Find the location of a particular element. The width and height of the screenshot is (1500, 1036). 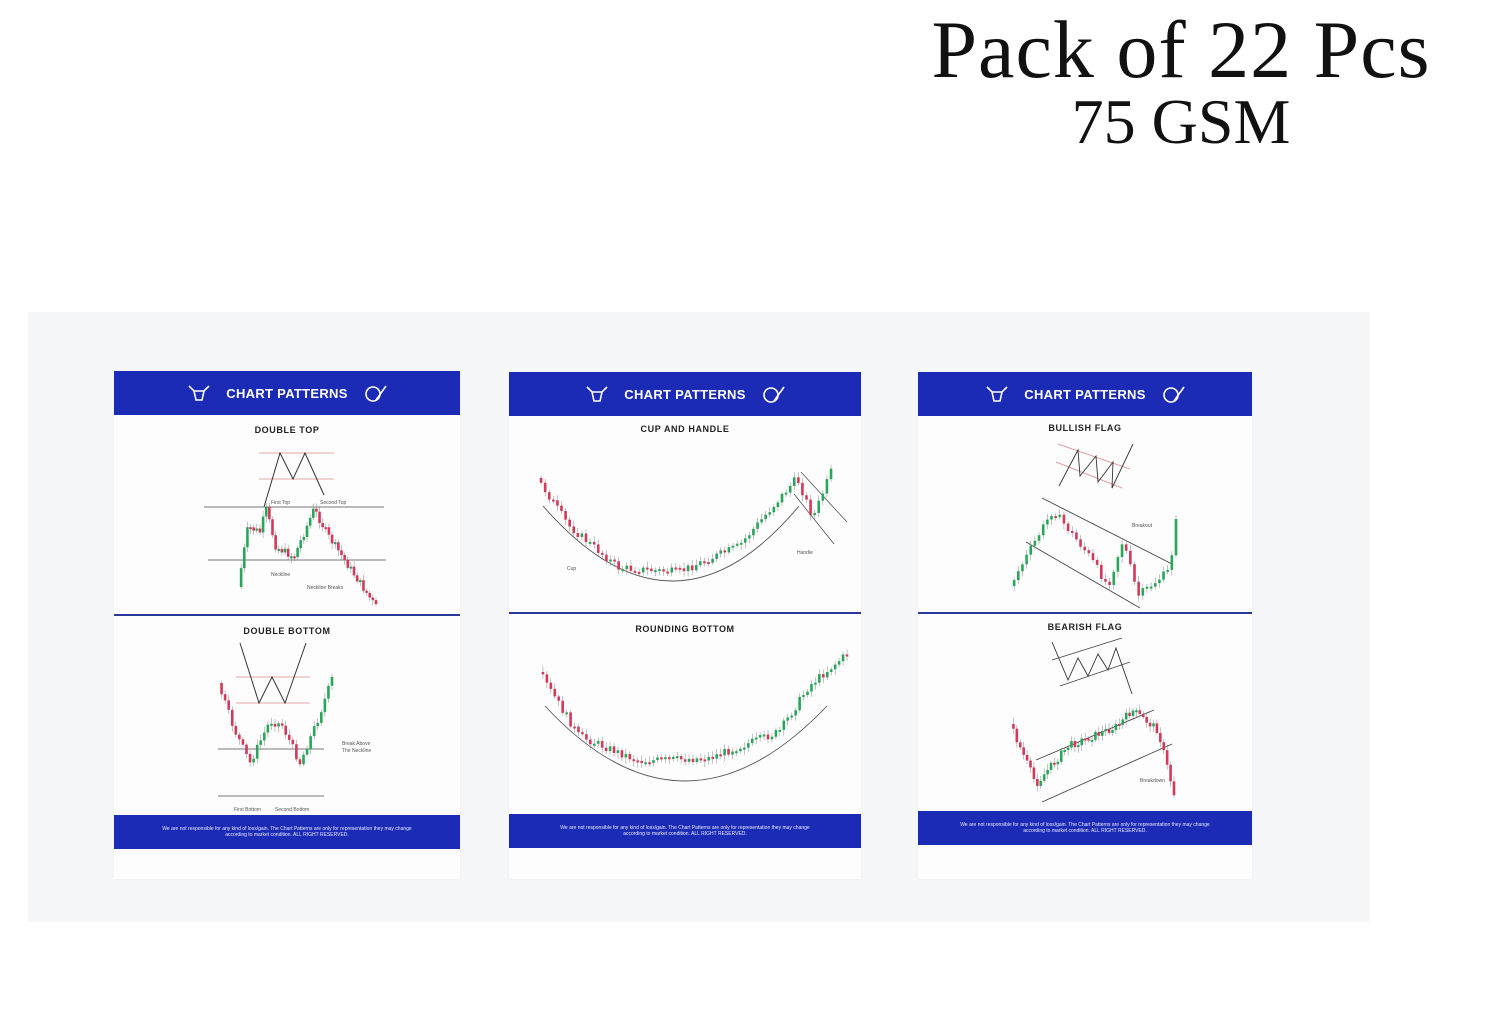

label-neckline-breaks: Neckline Breaks is located at coordinates (325, 588).